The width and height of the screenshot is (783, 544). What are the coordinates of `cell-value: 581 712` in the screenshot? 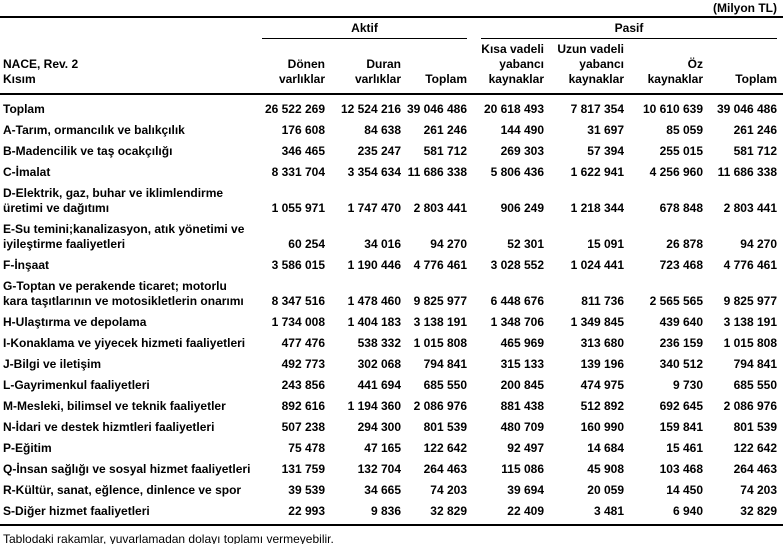 It's located at (445, 151).